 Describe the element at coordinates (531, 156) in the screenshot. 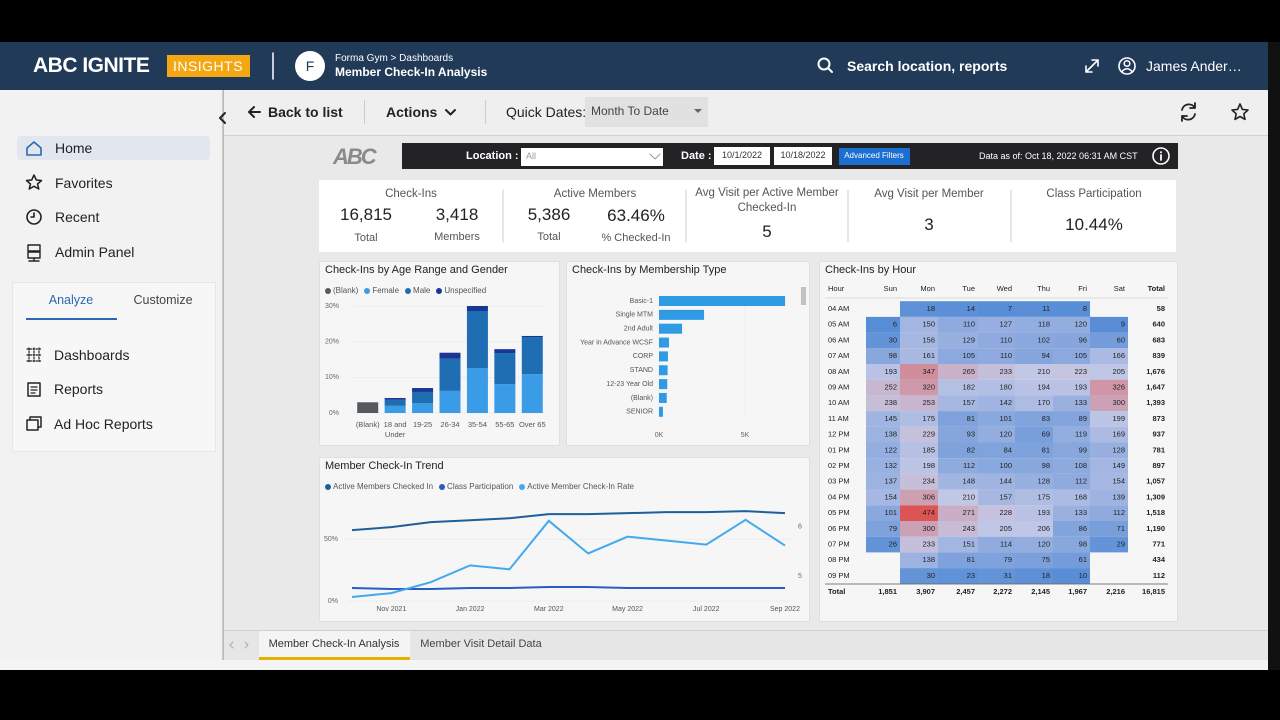

I see `location-value: All` at that location.